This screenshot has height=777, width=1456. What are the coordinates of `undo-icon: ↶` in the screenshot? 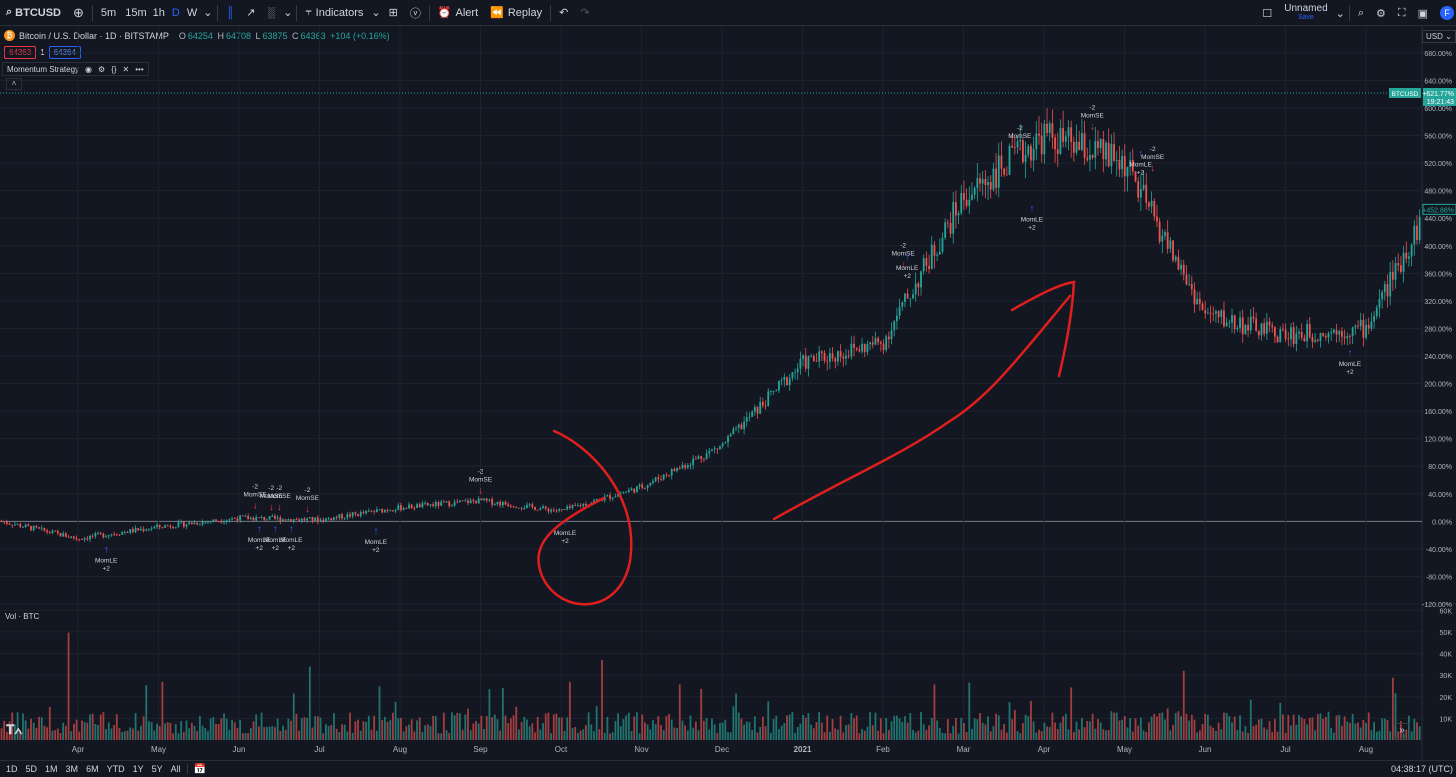 It's located at (564, 13).